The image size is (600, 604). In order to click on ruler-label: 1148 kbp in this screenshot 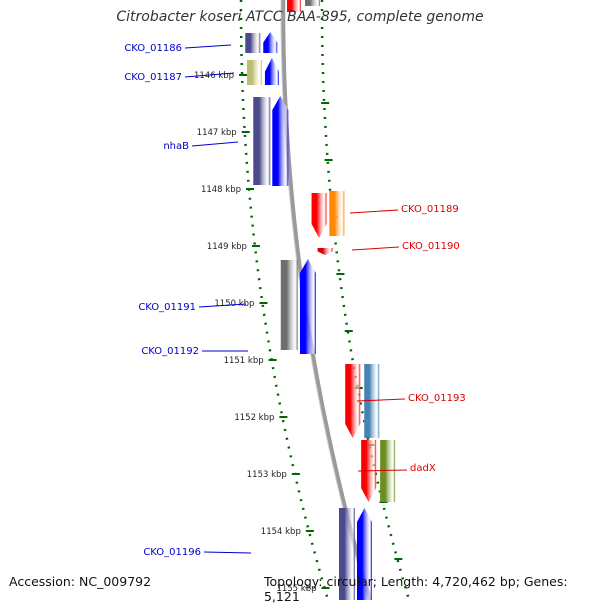, I will do `click(221, 190)`.